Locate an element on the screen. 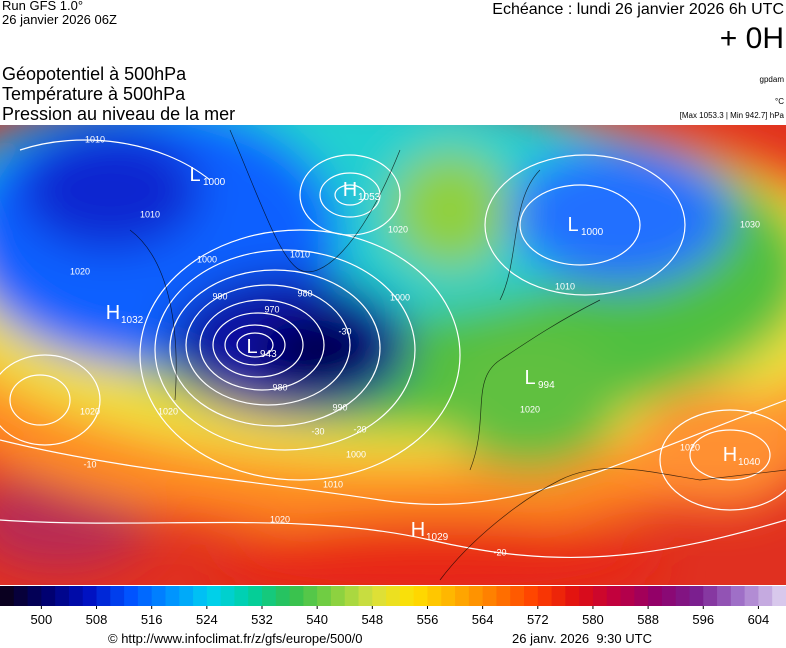  title: Pression au niveau de la mer is located at coordinates (118, 114).